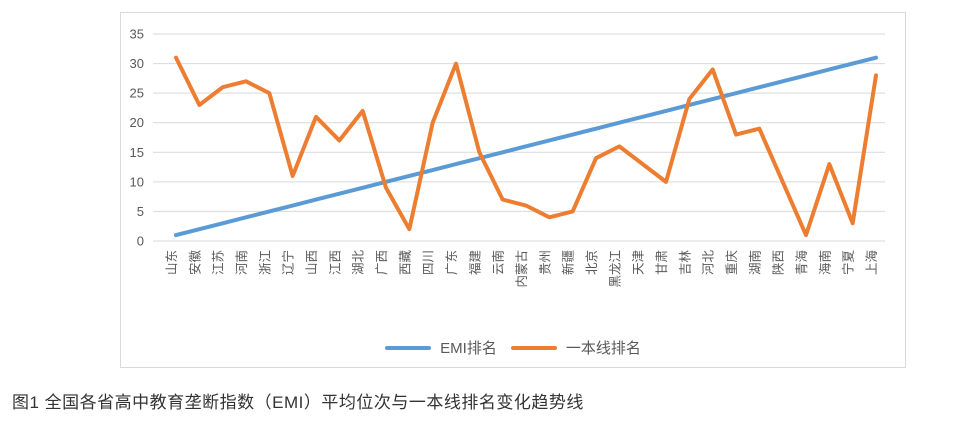 The width and height of the screenshot is (963, 430). I want to click on x-category-label: 天津, so click(639, 262).